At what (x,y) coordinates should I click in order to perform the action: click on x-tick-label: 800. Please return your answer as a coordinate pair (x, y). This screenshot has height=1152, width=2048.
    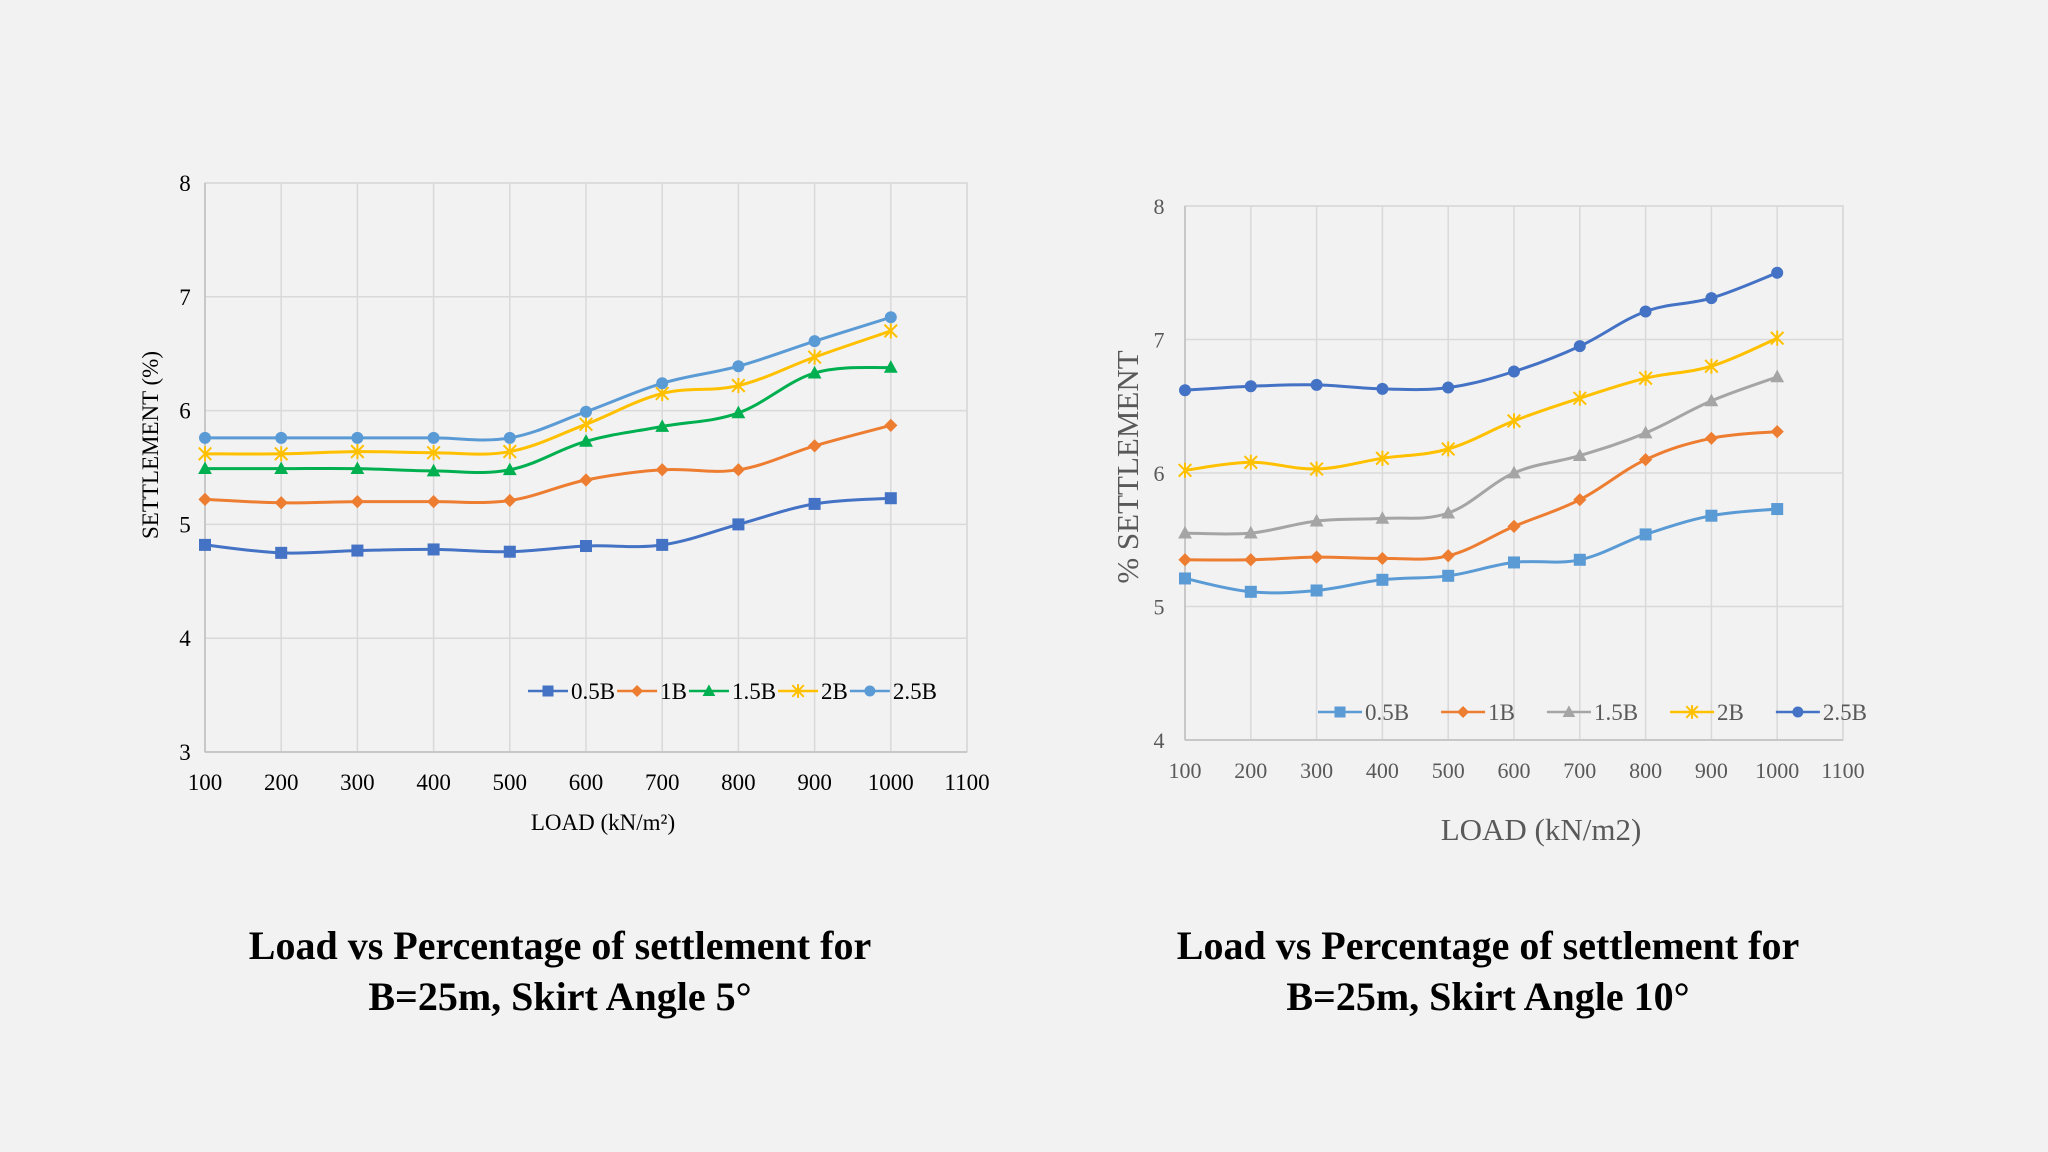
    Looking at the image, I should click on (738, 782).